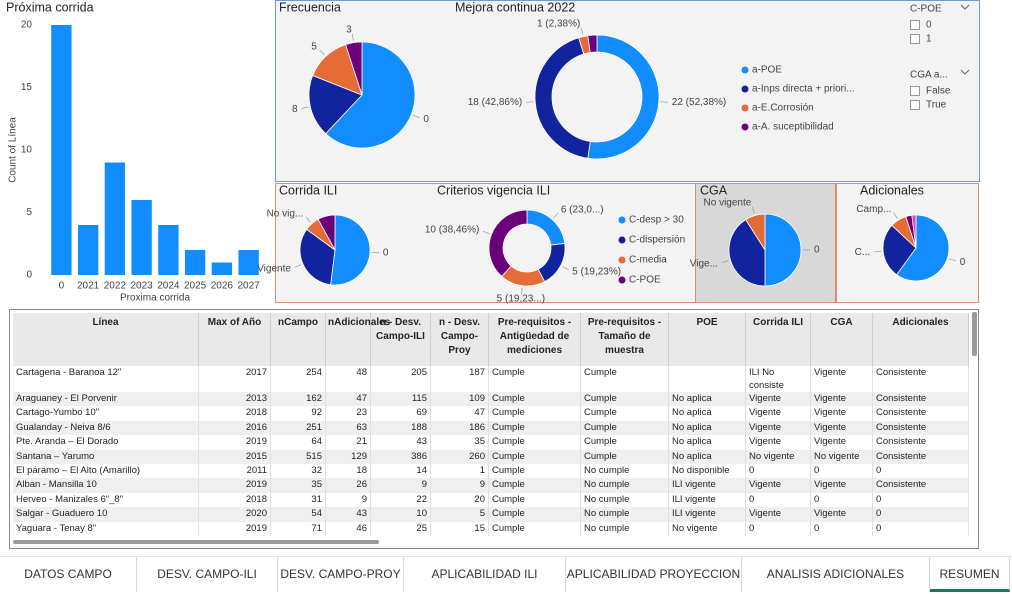  What do you see at coordinates (235, 379) in the screenshot?
I see `table-cell: 2017` at bounding box center [235, 379].